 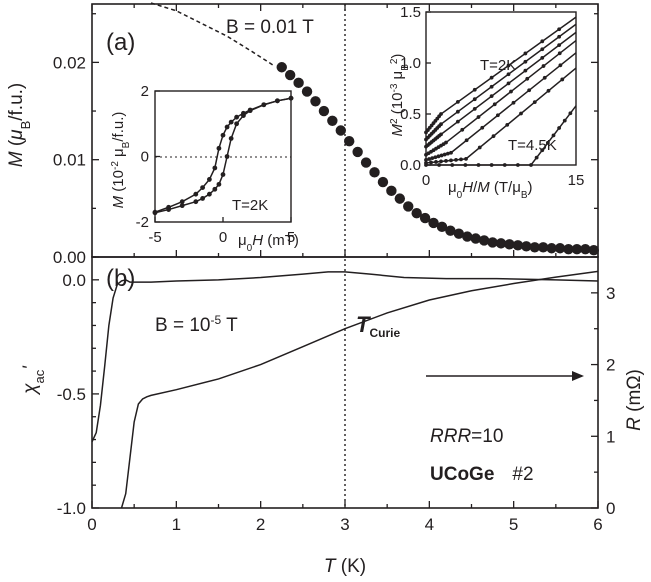 What do you see at coordinates (268, 243) in the screenshot?
I see `left-inset-xlabel: μ0H (mT)` at bounding box center [268, 243].